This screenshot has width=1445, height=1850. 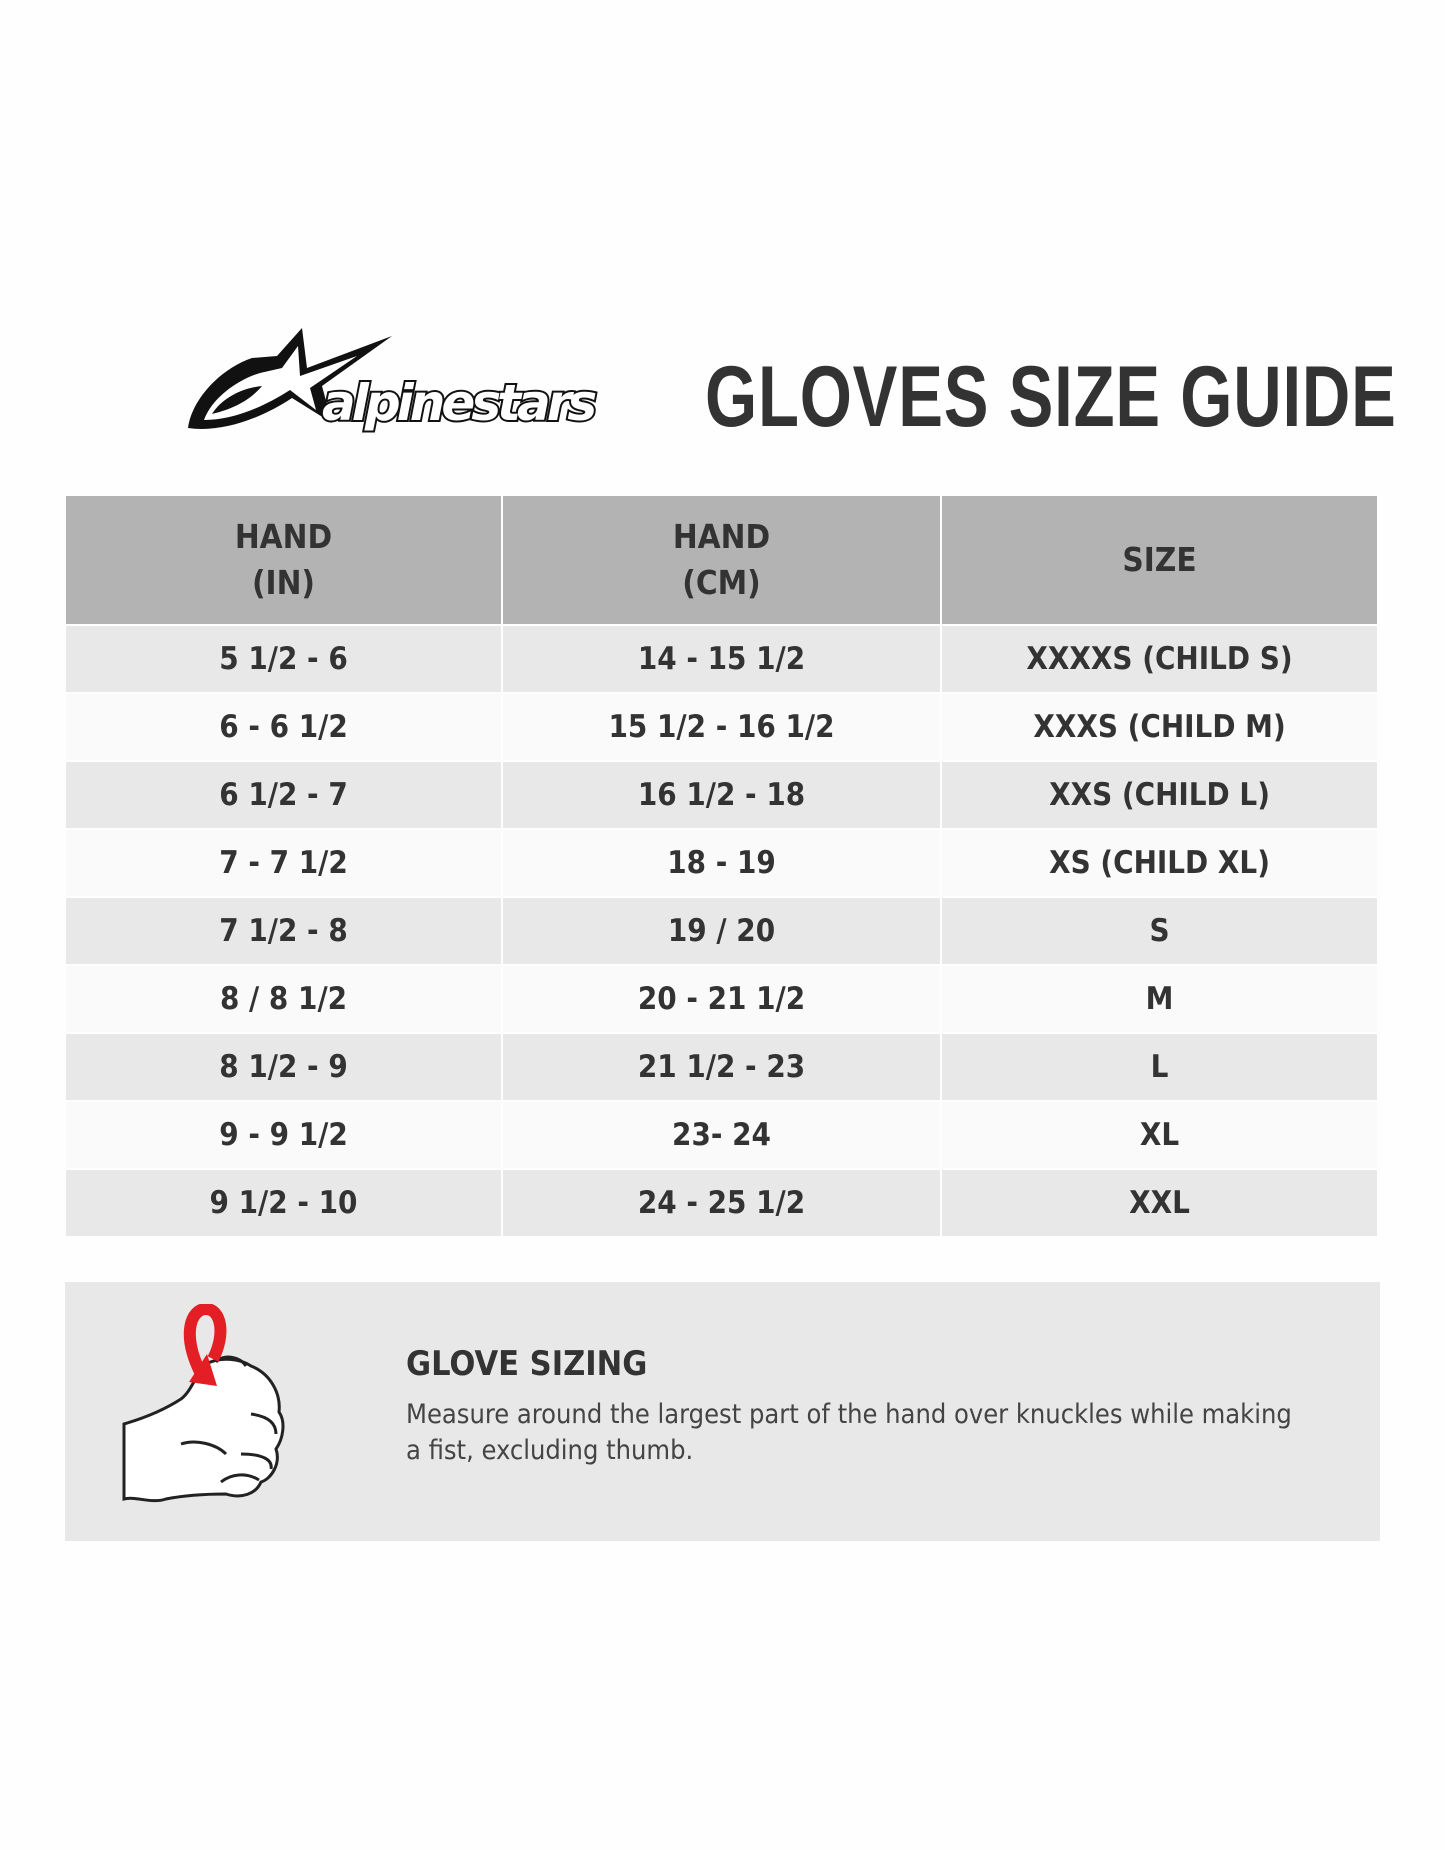 I want to click on cell-hand-in: 7 - 7 1/2, so click(x=283, y=863).